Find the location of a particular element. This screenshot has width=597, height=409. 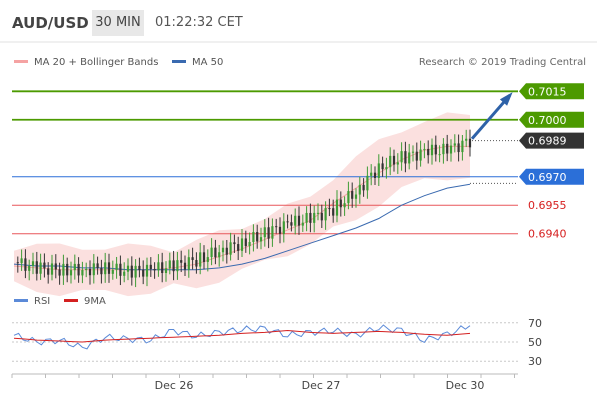

x-tick-label: Dec 30 is located at coordinates (465, 385).